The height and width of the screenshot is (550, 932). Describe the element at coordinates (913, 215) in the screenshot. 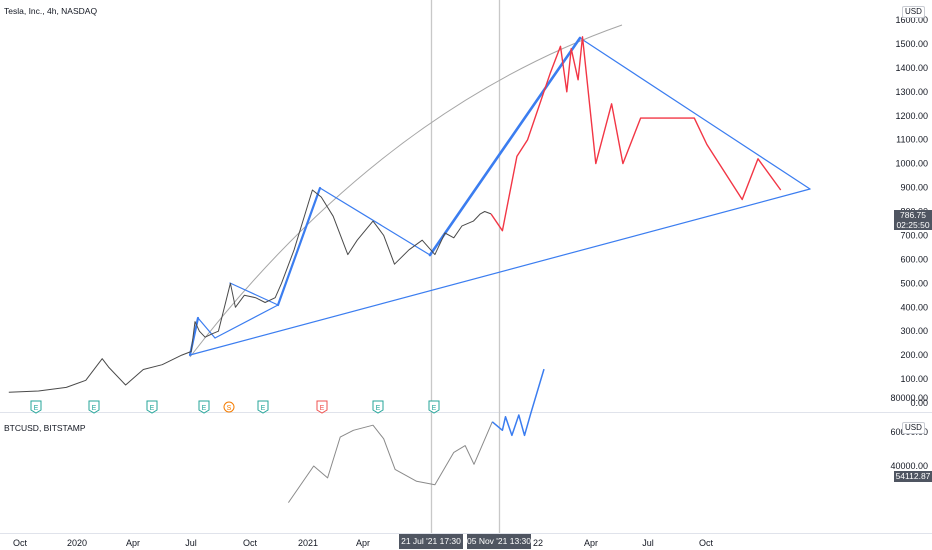

I see `last-price-value: 786.75` at that location.